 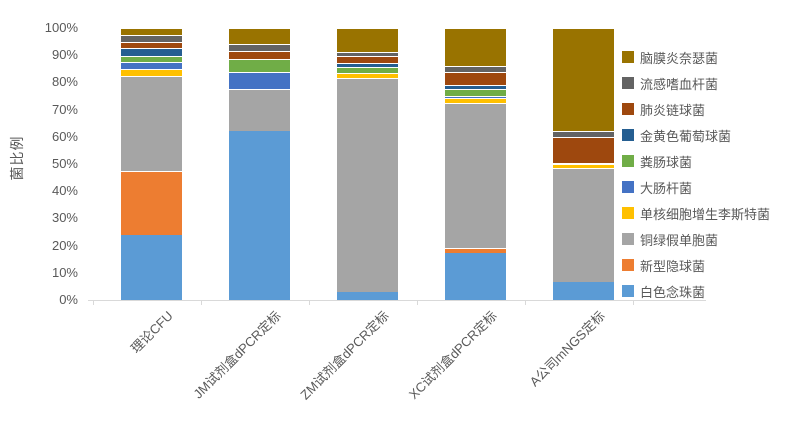 I want to click on legend-item: 脑膜炎奈瑟菌, so click(x=696, y=57).